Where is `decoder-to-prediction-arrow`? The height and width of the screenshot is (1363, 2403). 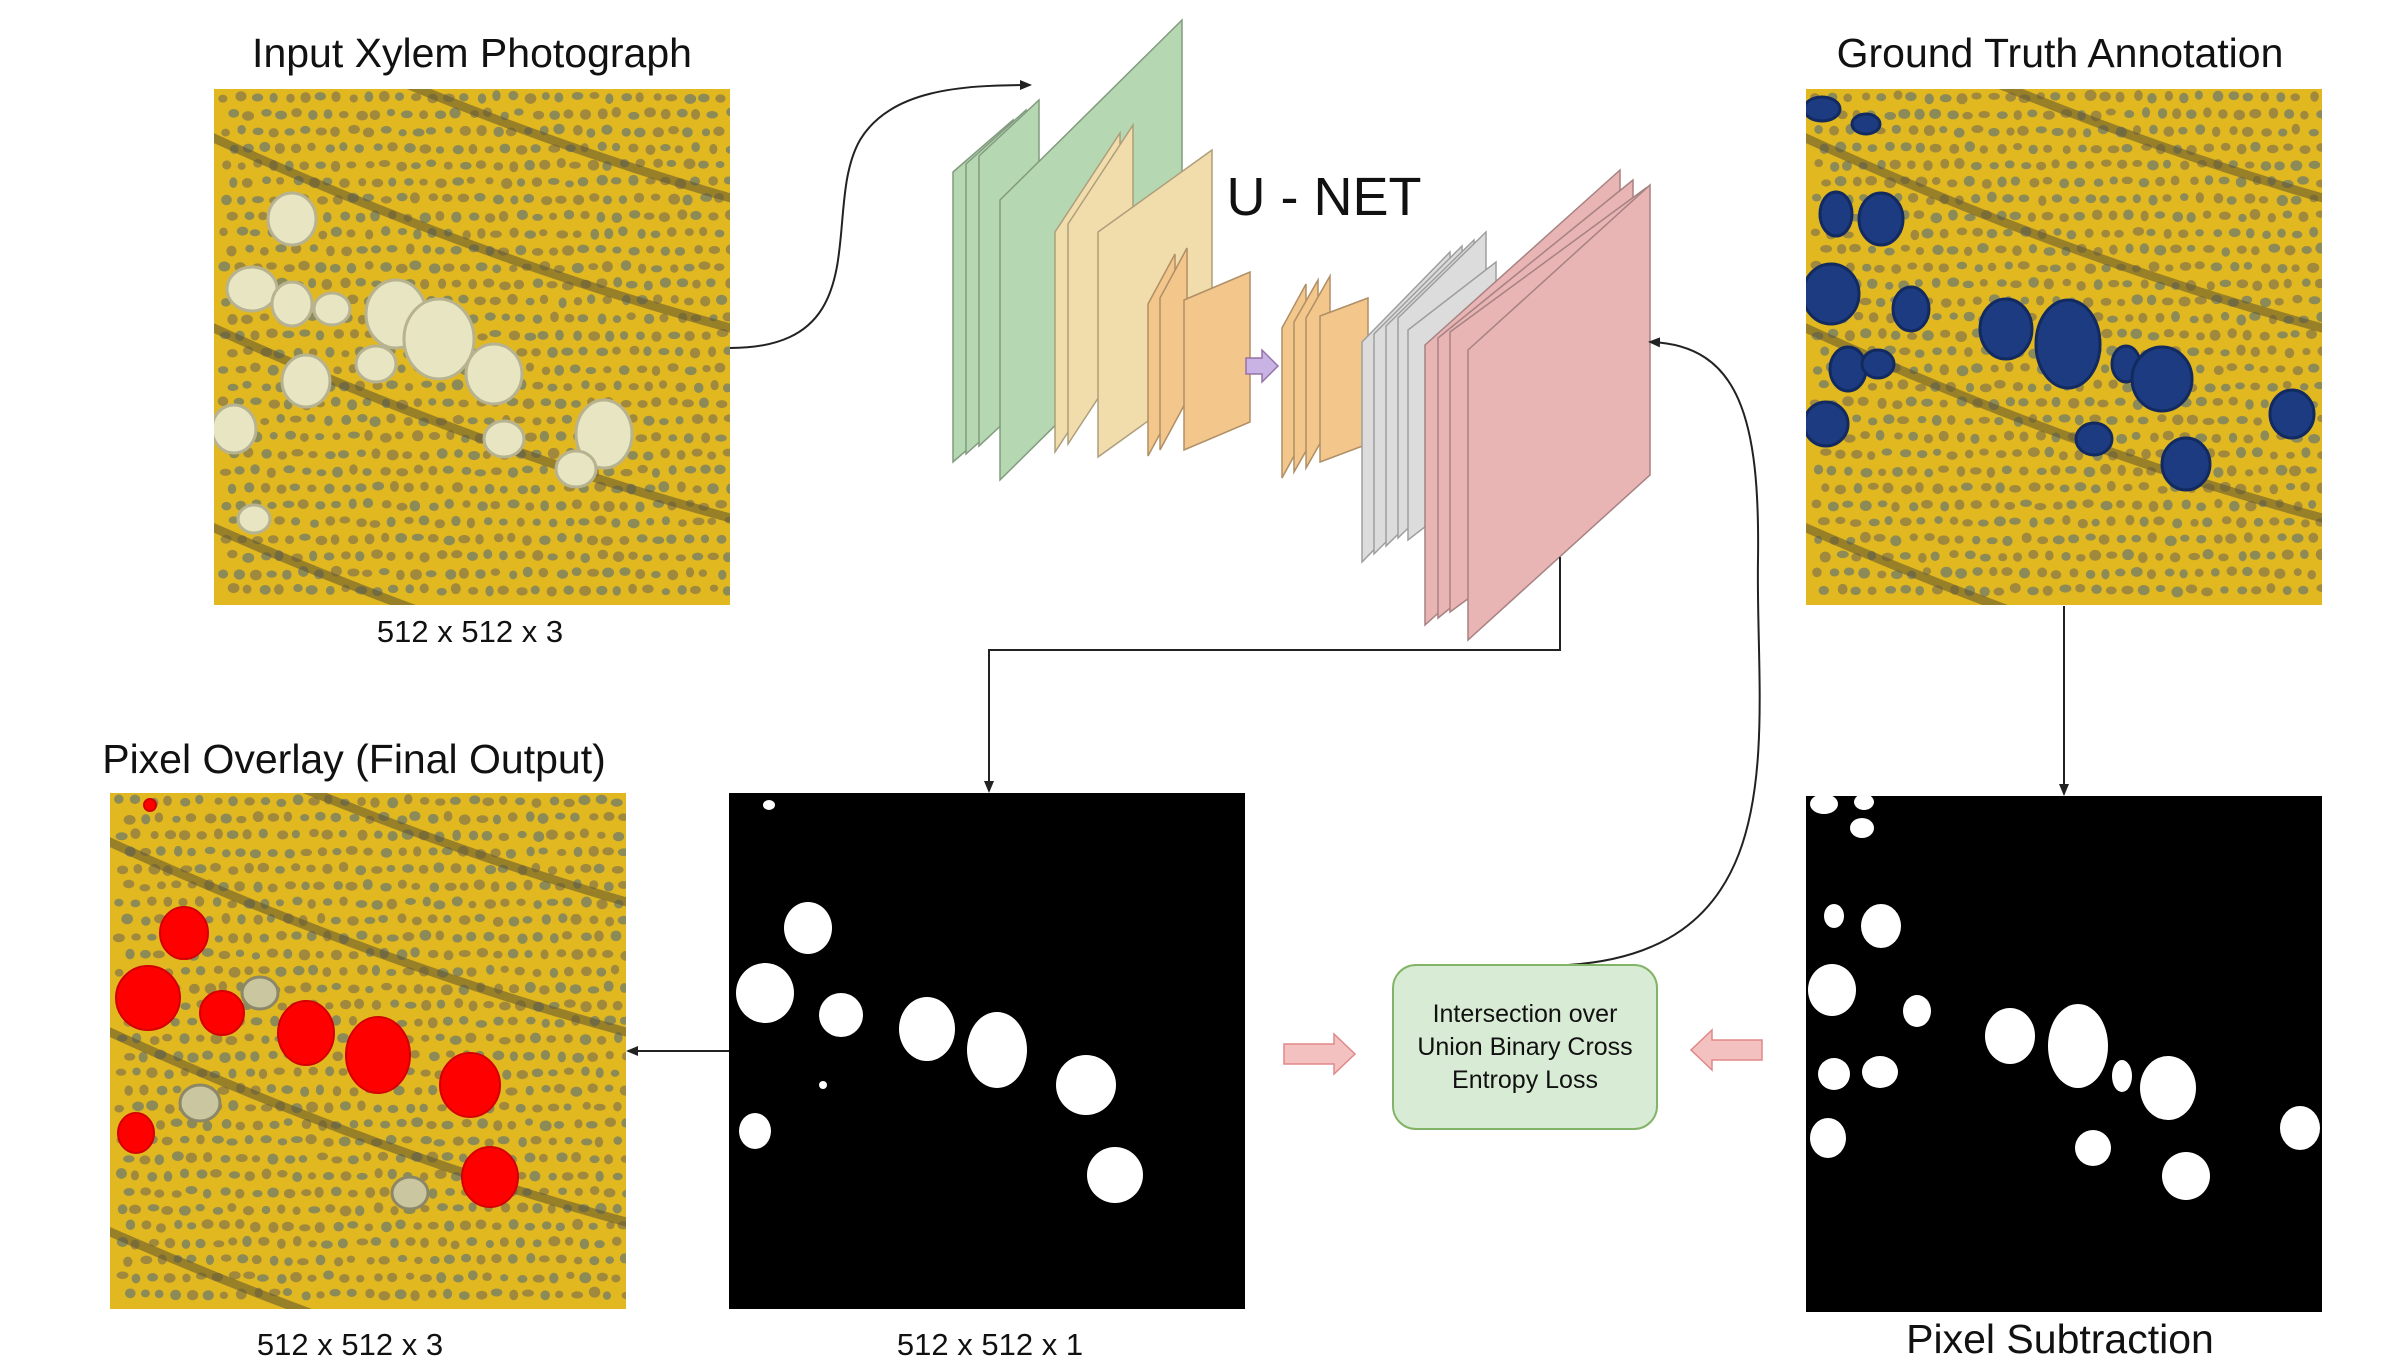 decoder-to-prediction-arrow is located at coordinates (1272, 675).